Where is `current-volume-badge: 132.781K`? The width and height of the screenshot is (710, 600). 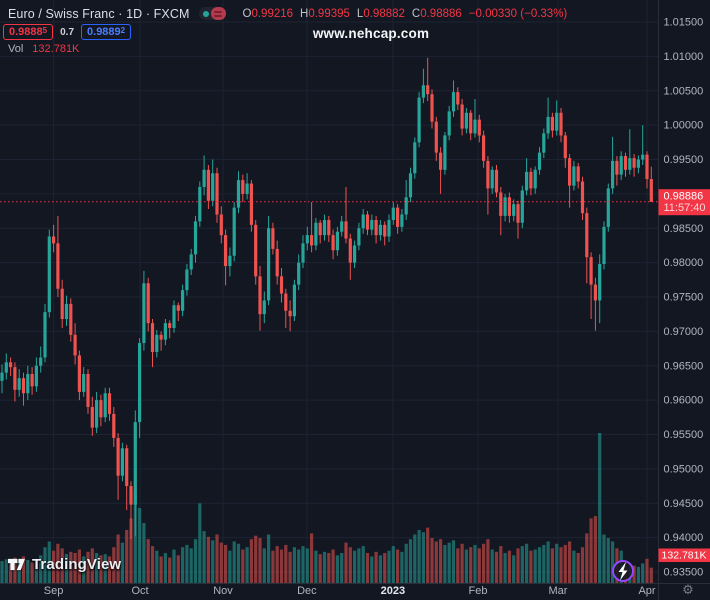
current-volume-badge: 132.781K is located at coordinates (684, 555).